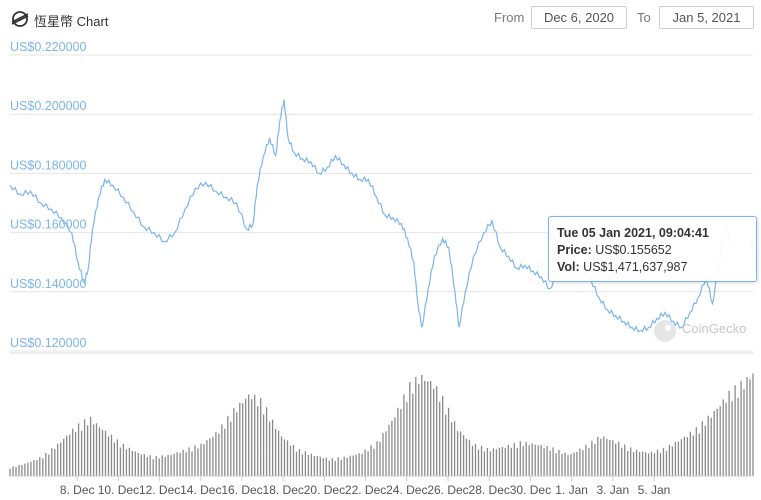 This screenshot has width=761, height=500. I want to click on x-tick-label: 30. Dec, so click(530, 490).